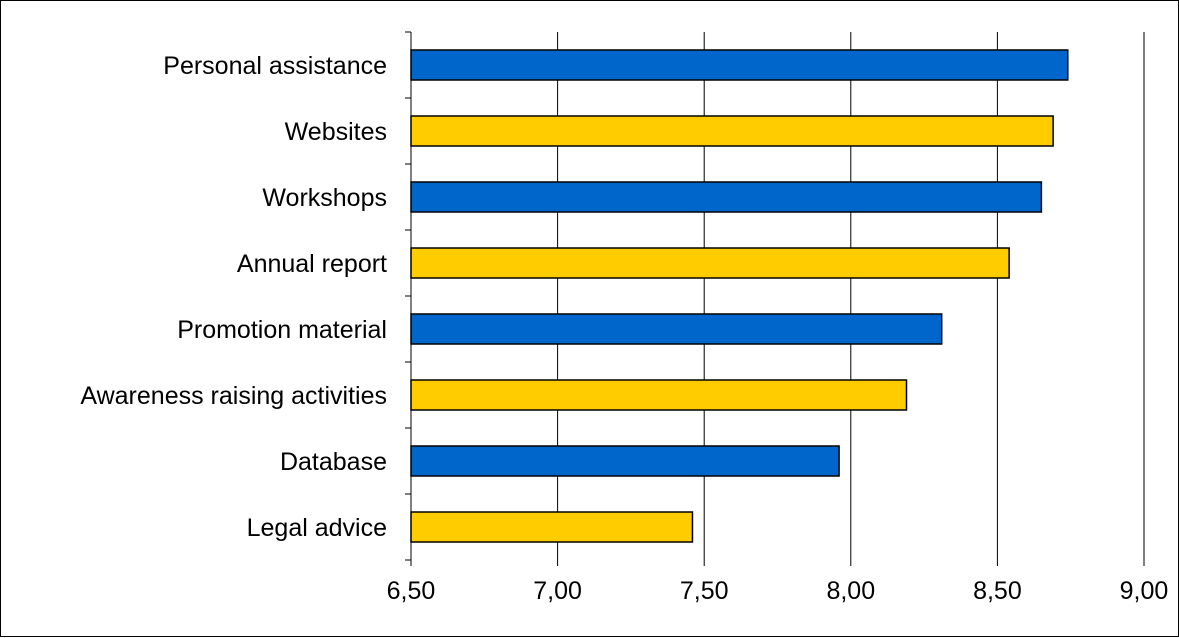 This screenshot has height=638, width=1179. Describe the element at coordinates (850, 591) in the screenshot. I see `x-tick-label: 8,00` at that location.